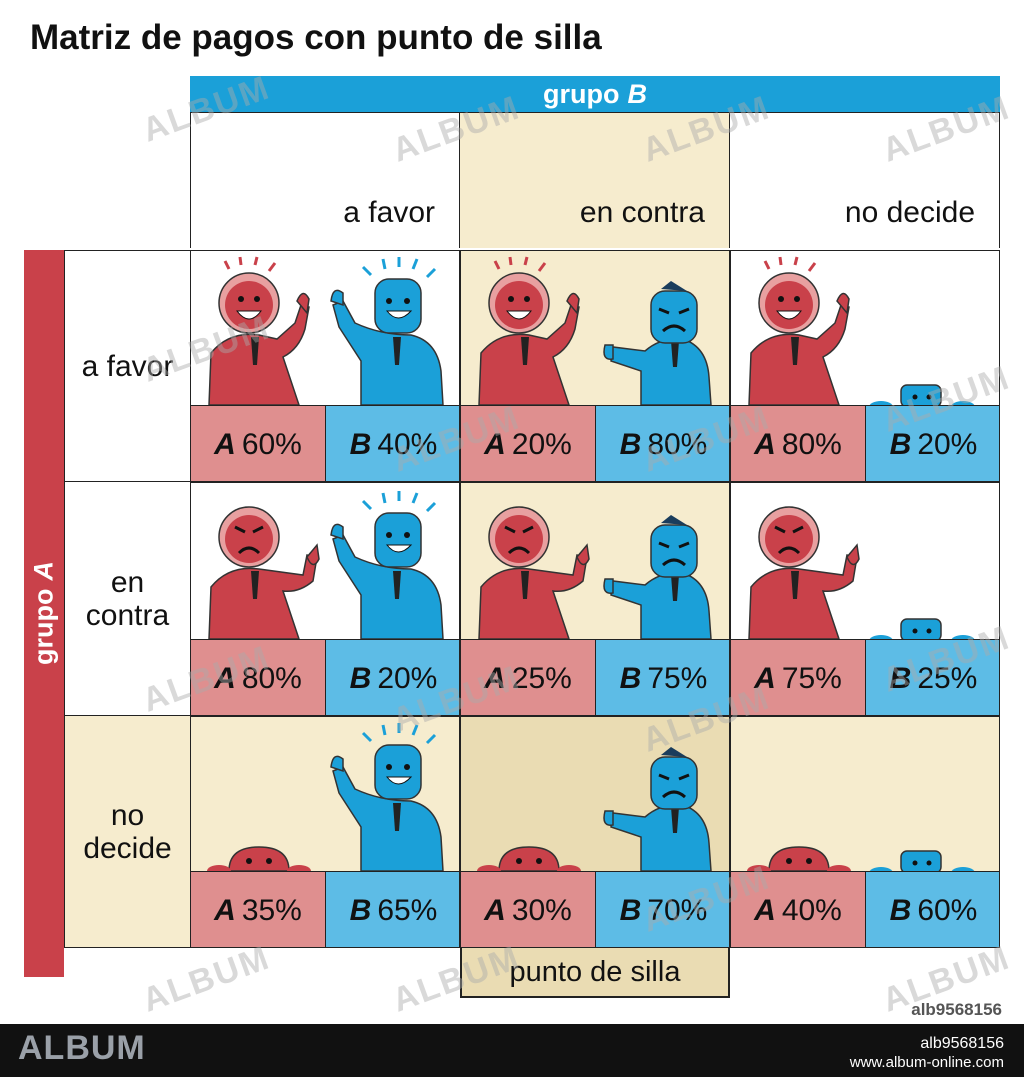  I want to click on payoff-a: A 40%, so click(798, 909).